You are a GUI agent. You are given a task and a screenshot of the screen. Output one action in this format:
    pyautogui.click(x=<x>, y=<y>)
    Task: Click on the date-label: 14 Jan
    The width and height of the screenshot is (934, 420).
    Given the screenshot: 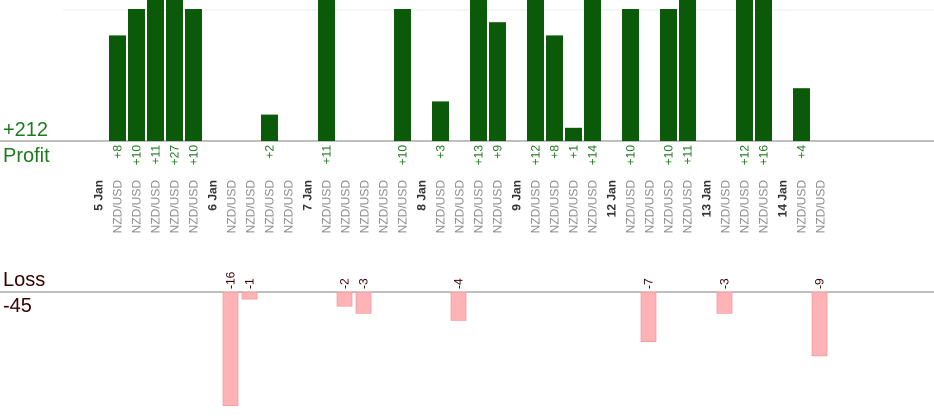 What is the action you would take?
    pyautogui.click(x=783, y=198)
    